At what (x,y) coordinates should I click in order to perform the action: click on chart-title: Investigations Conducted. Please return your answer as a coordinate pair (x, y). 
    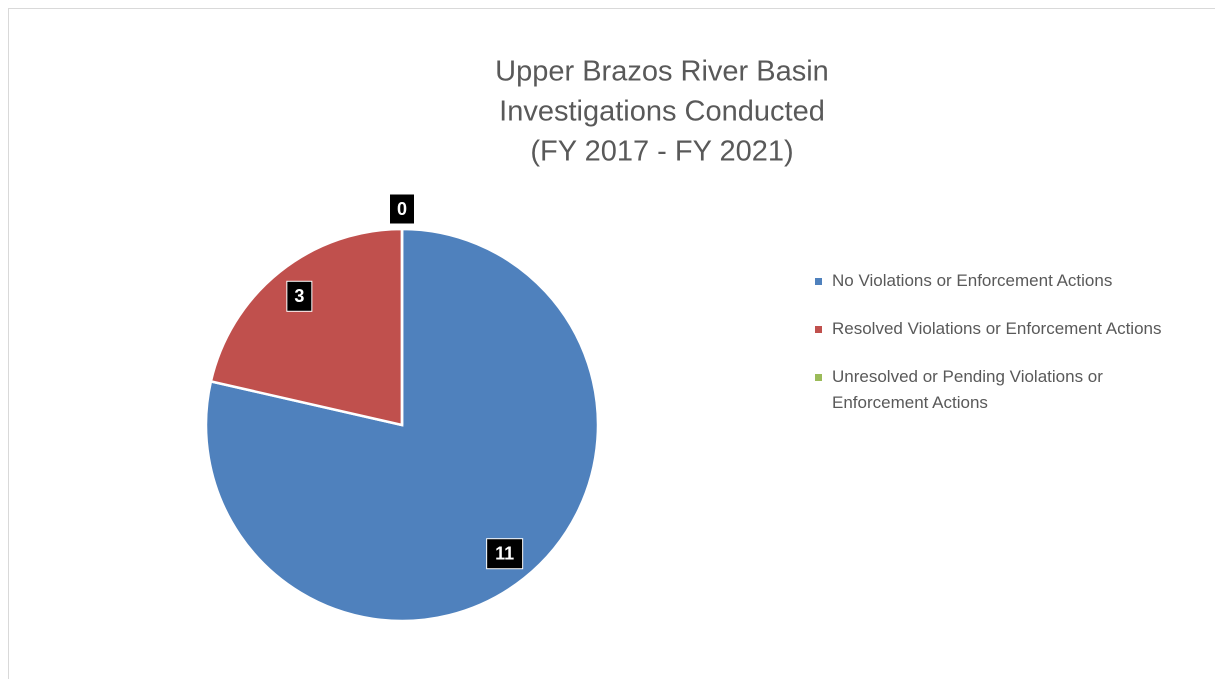
    Looking at the image, I should click on (662, 112).